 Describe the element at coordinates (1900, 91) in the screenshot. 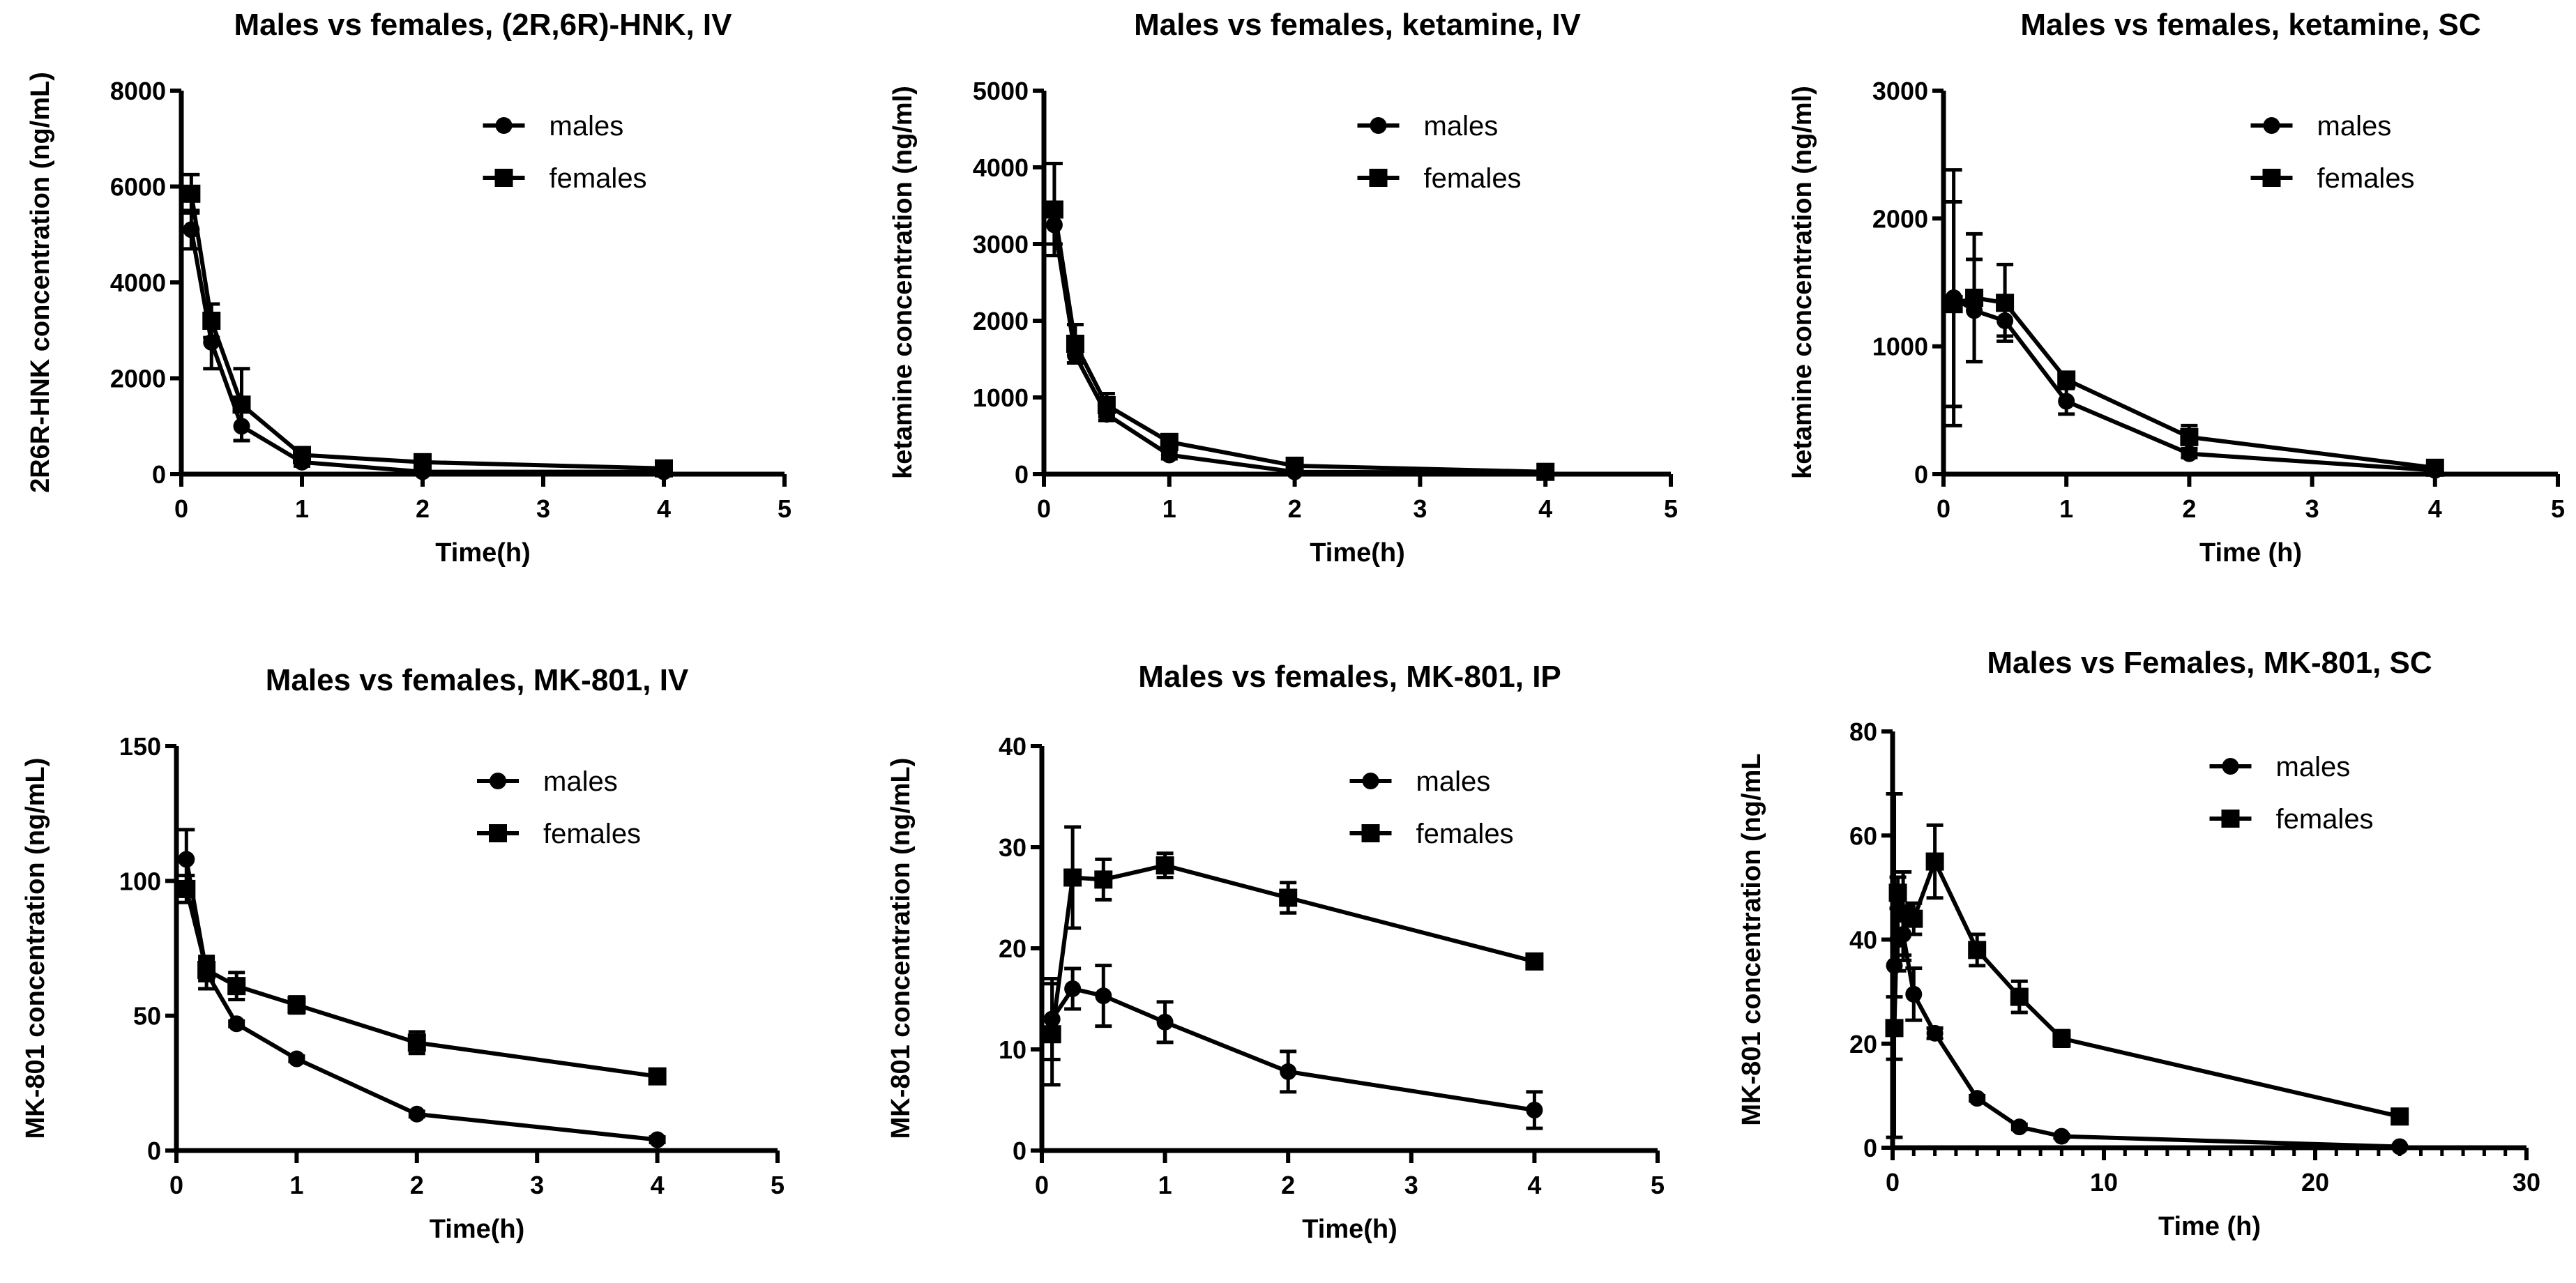

I see `y-tick-label: 3000` at that location.